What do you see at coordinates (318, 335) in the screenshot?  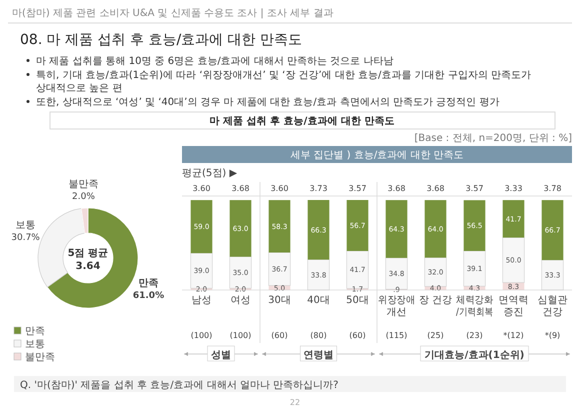 I see `text: (80)` at bounding box center [318, 335].